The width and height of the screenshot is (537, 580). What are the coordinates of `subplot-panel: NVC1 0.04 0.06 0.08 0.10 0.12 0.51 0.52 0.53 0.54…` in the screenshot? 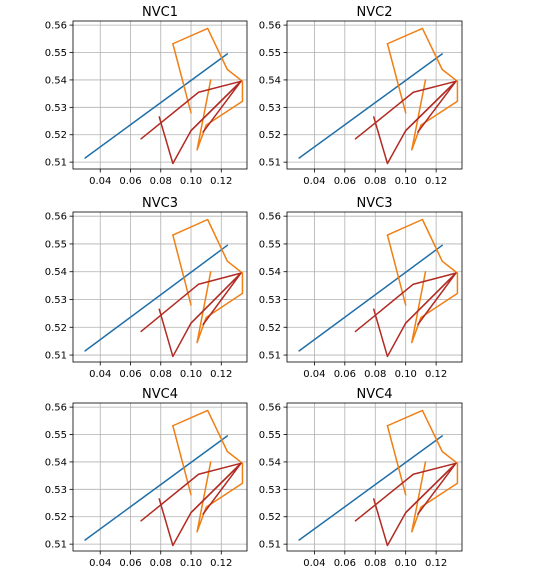 It's located at (146, 96).